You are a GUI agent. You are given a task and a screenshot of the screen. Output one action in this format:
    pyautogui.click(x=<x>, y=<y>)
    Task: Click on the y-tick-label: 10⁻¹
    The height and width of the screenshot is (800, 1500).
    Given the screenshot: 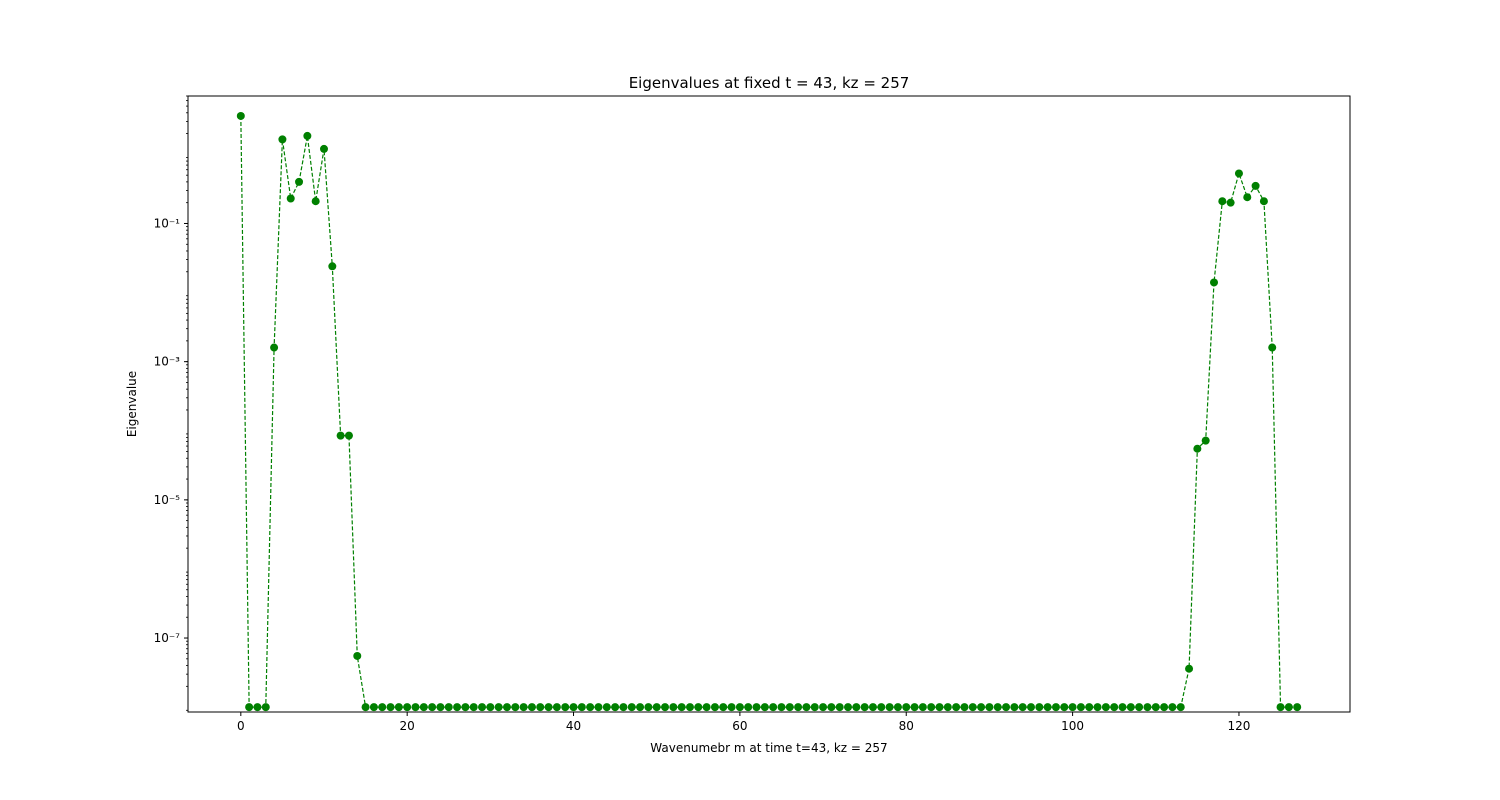 What is the action you would take?
    pyautogui.click(x=167, y=223)
    